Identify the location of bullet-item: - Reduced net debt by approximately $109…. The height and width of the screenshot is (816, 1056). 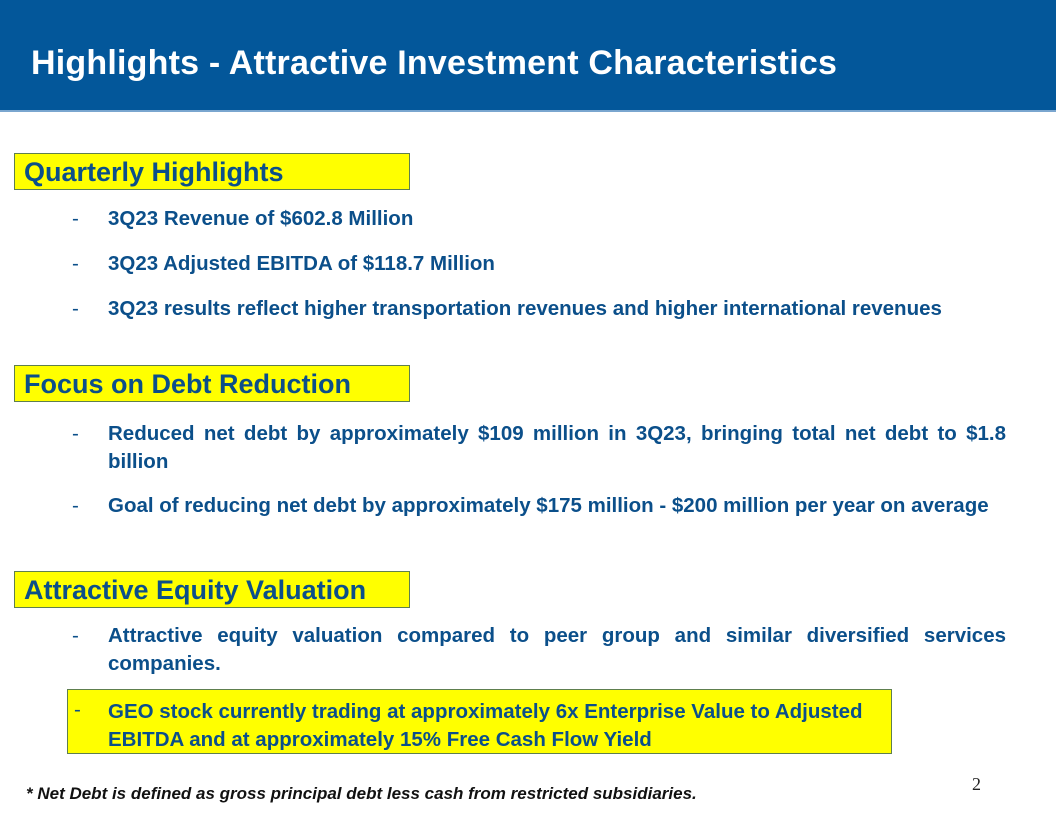
(539, 448).